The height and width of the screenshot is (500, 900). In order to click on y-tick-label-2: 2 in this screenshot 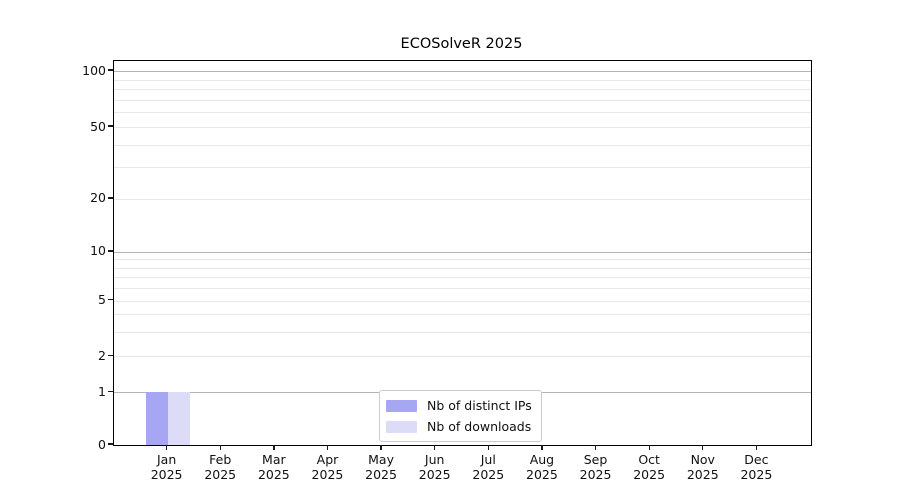, I will do `click(102, 355)`.